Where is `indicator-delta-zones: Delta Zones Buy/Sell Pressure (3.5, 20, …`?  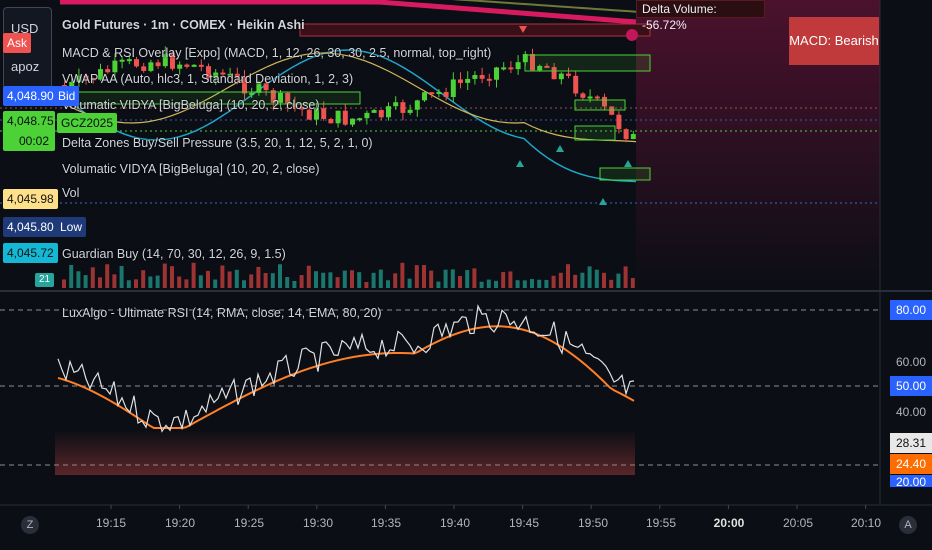 indicator-delta-zones: Delta Zones Buy/Sell Pressure (3.5, 20, … is located at coordinates (217, 143).